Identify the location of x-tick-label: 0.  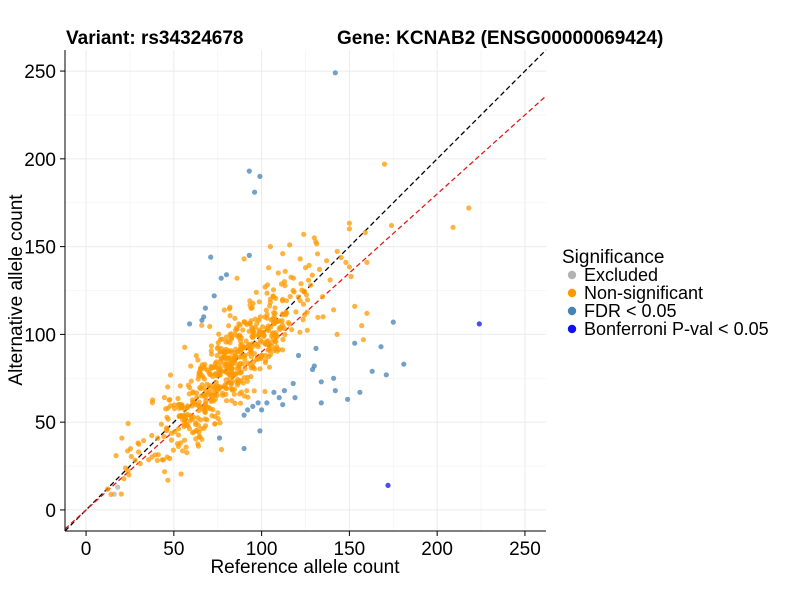
(86, 549).